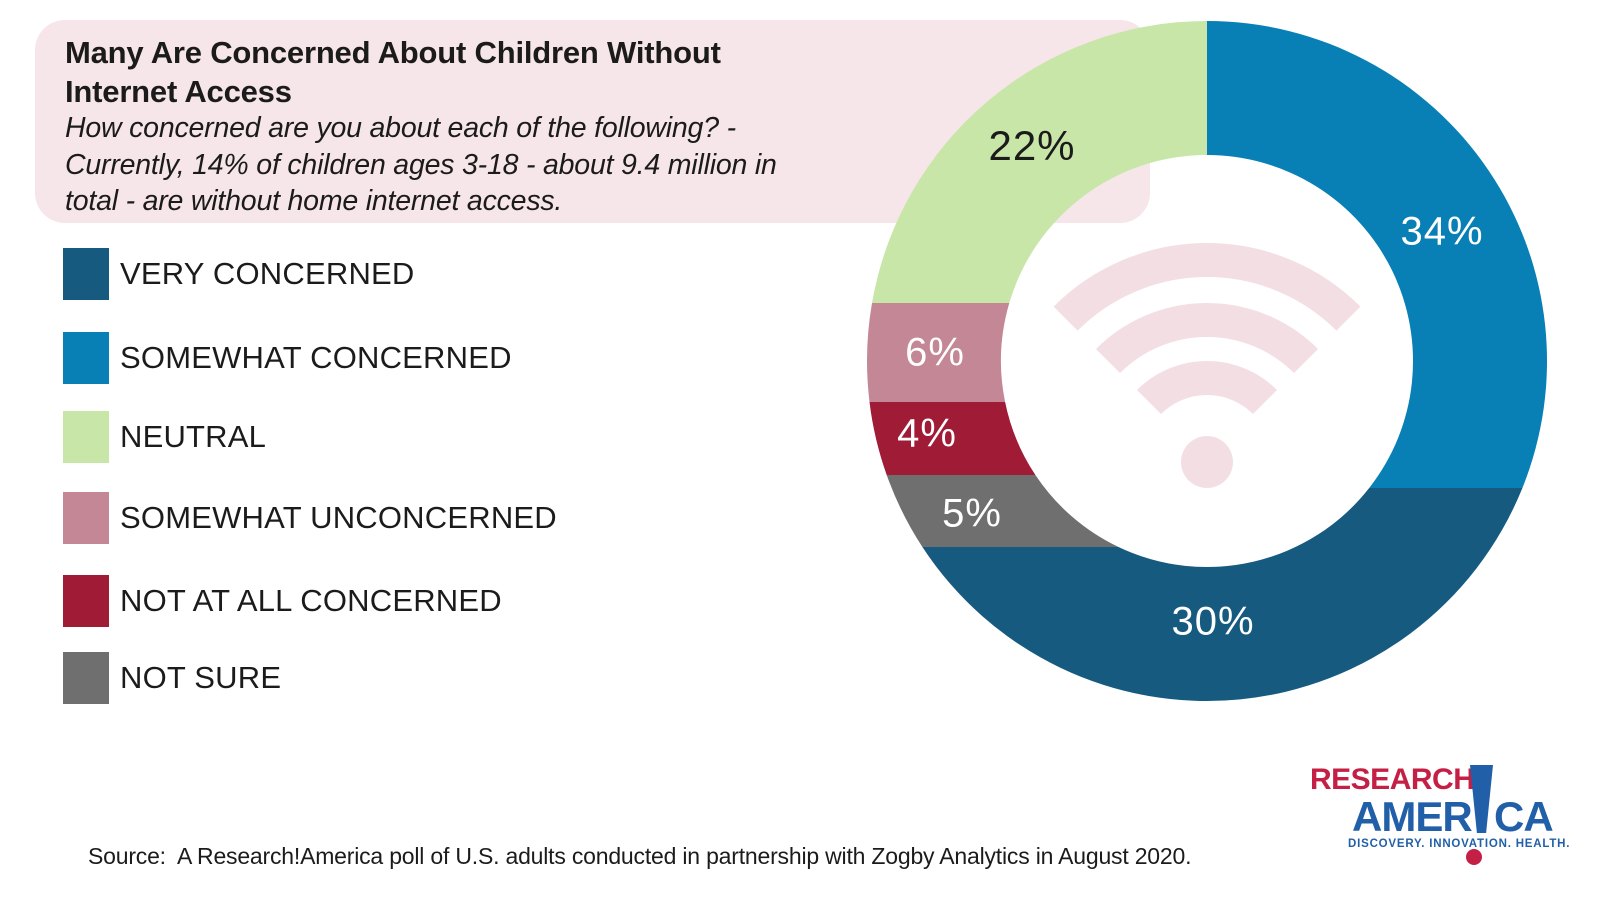 The image size is (1600, 900). Describe the element at coordinates (1207, 462) in the screenshot. I see `wifi-dot` at that location.